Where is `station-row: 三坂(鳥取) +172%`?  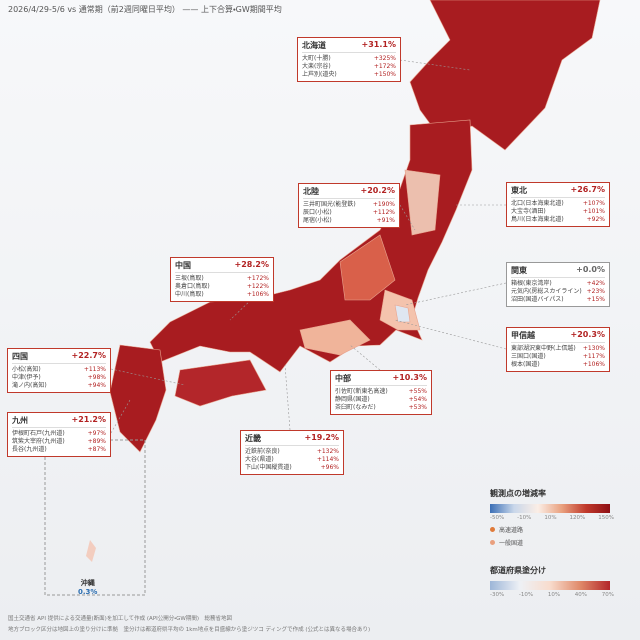 station-row: 三坂(鳥取) +172% is located at coordinates (222, 279).